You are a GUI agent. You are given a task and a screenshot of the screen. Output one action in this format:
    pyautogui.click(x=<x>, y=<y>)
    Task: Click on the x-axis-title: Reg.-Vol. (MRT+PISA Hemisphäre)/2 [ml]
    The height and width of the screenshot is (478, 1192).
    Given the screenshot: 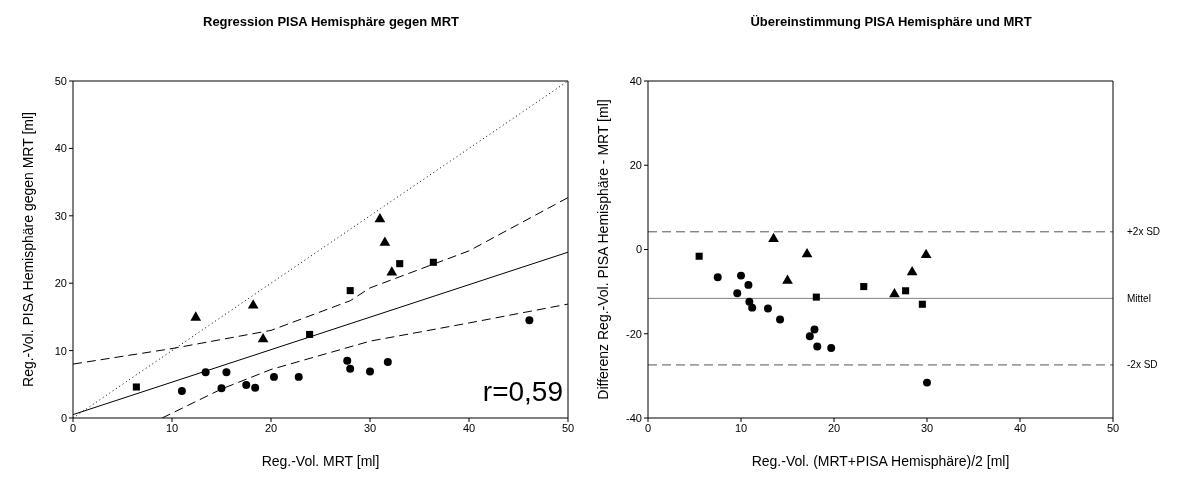 What is the action you would take?
    pyautogui.click(x=880, y=461)
    